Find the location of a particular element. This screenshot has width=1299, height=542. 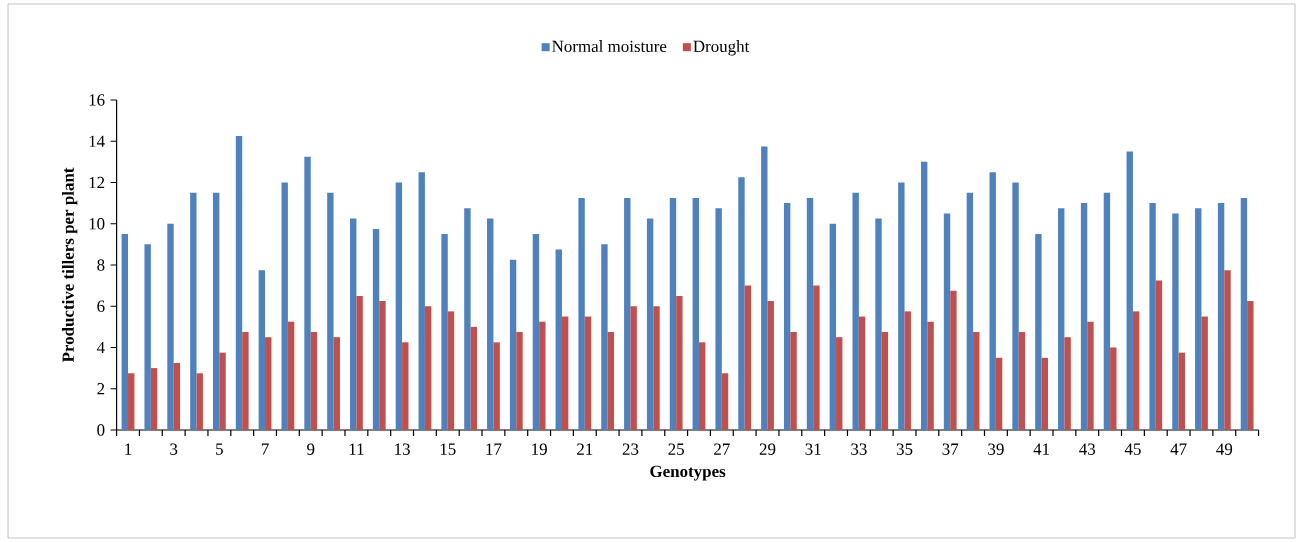

x-tick-label: 19 is located at coordinates (539, 449).